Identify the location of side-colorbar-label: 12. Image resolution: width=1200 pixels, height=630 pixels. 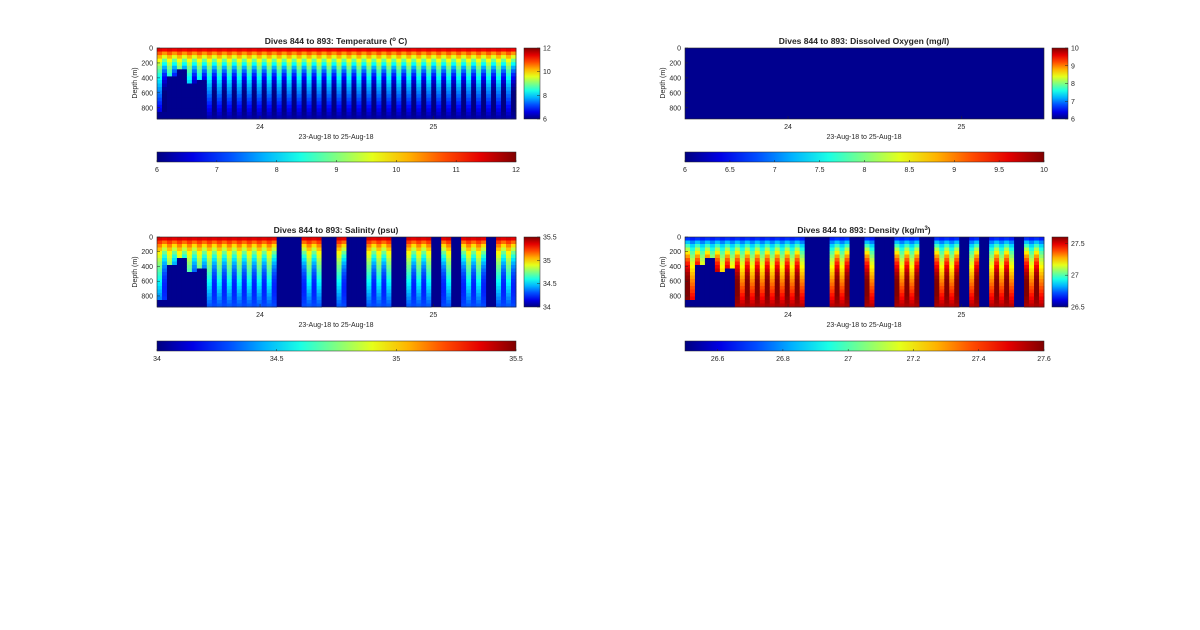
(547, 49).